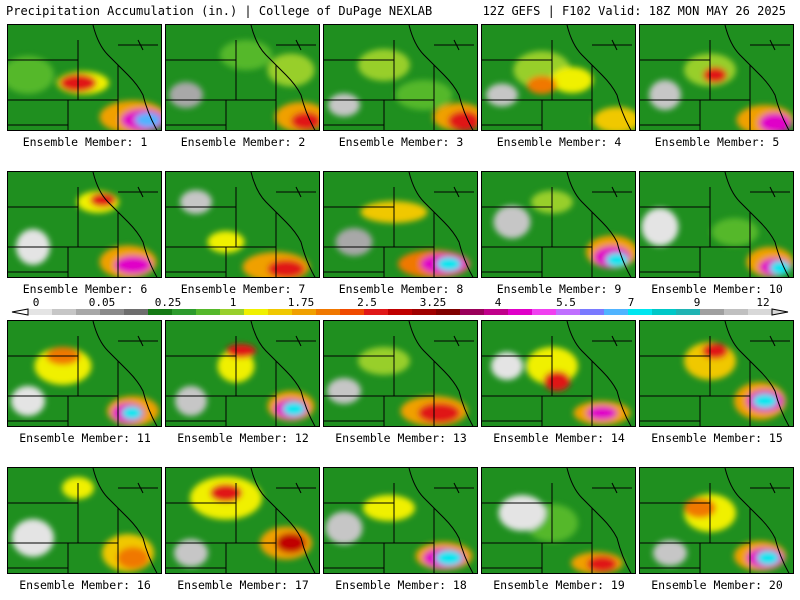 This screenshot has width=800, height=600. I want to click on member-label: Ensemble Member: 19, so click(559, 585).